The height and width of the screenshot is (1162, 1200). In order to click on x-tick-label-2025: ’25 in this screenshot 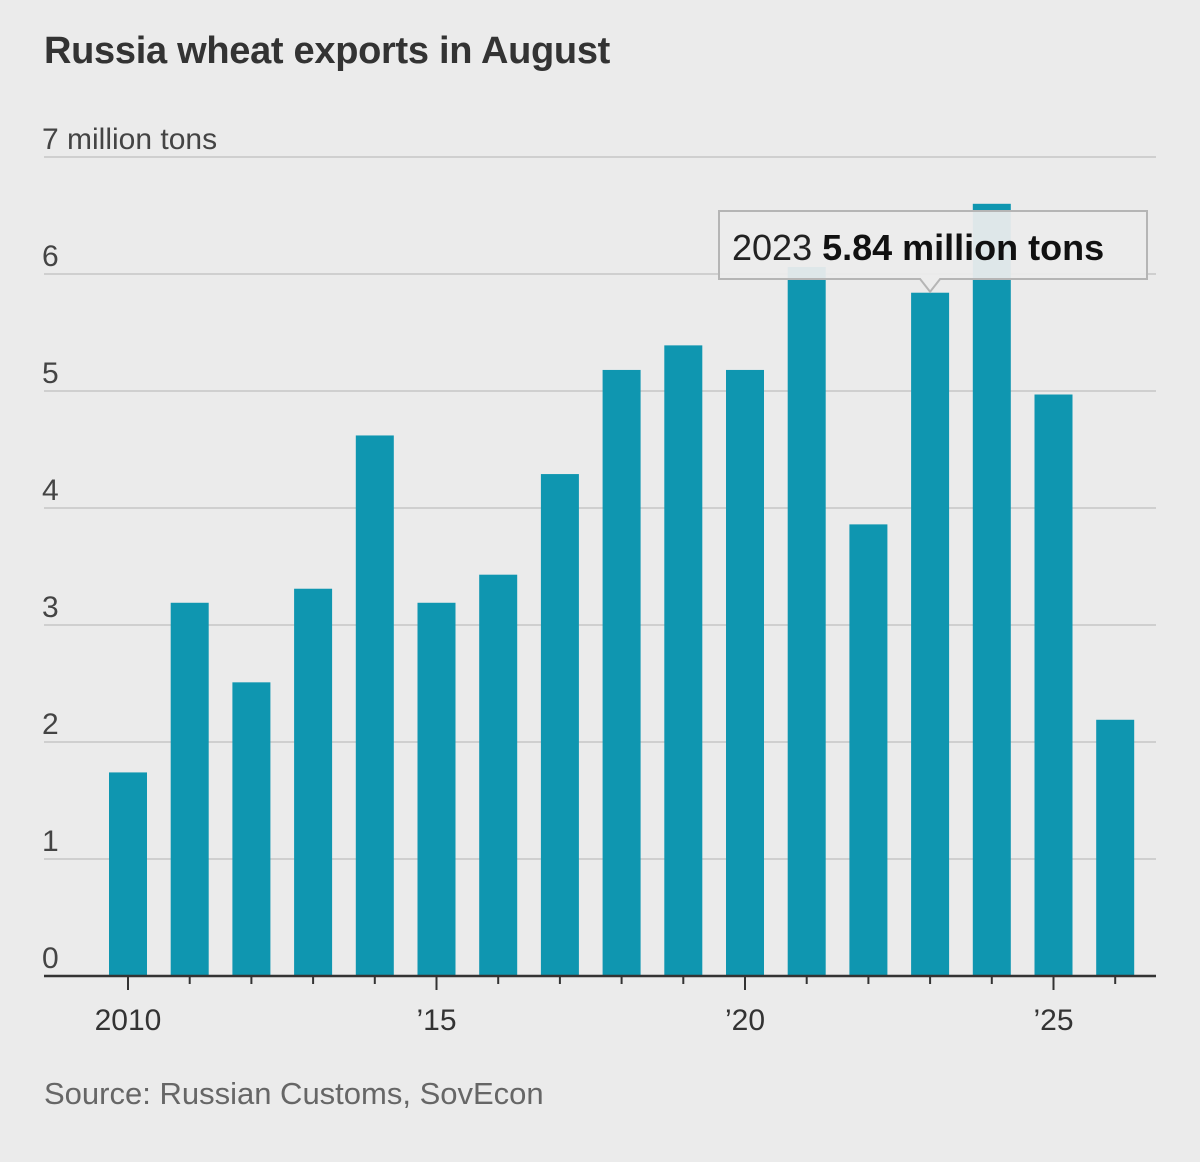, I will do `click(1053, 1020)`.